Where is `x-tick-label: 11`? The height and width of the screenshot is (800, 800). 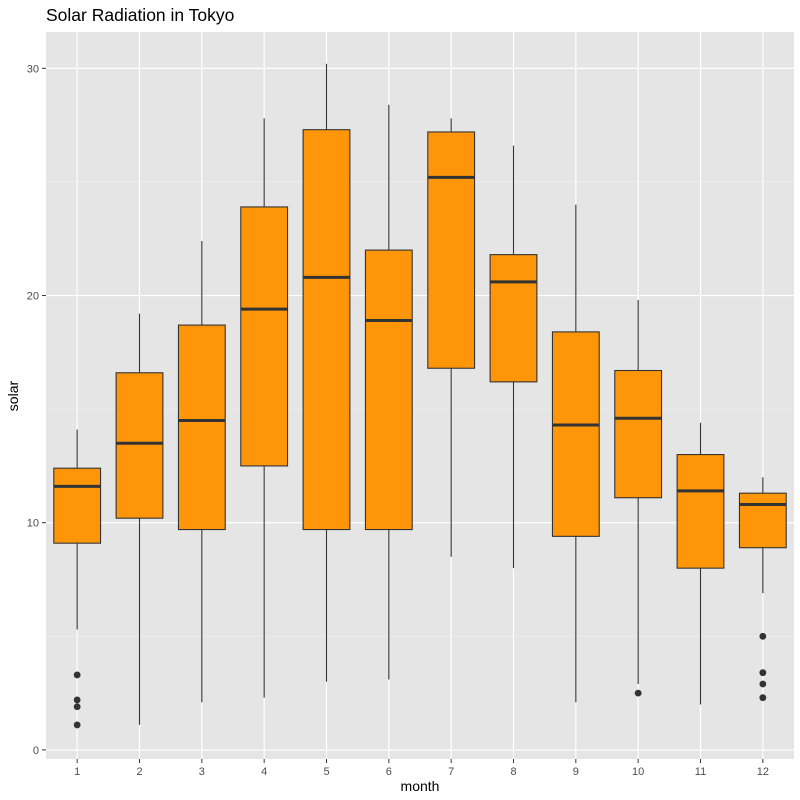 x-tick-label: 11 is located at coordinates (700, 772).